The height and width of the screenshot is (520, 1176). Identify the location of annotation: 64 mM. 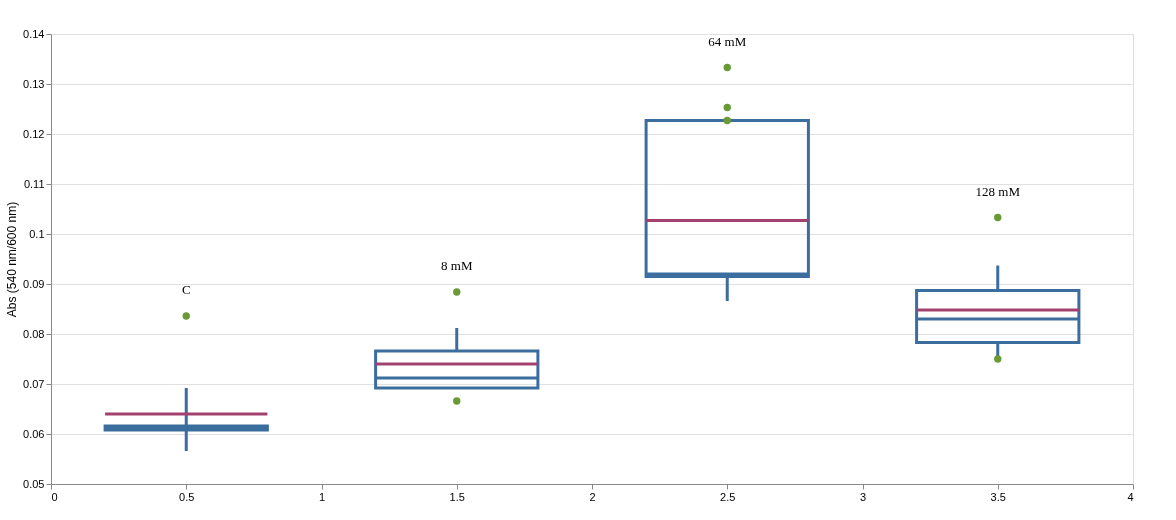
(727, 41).